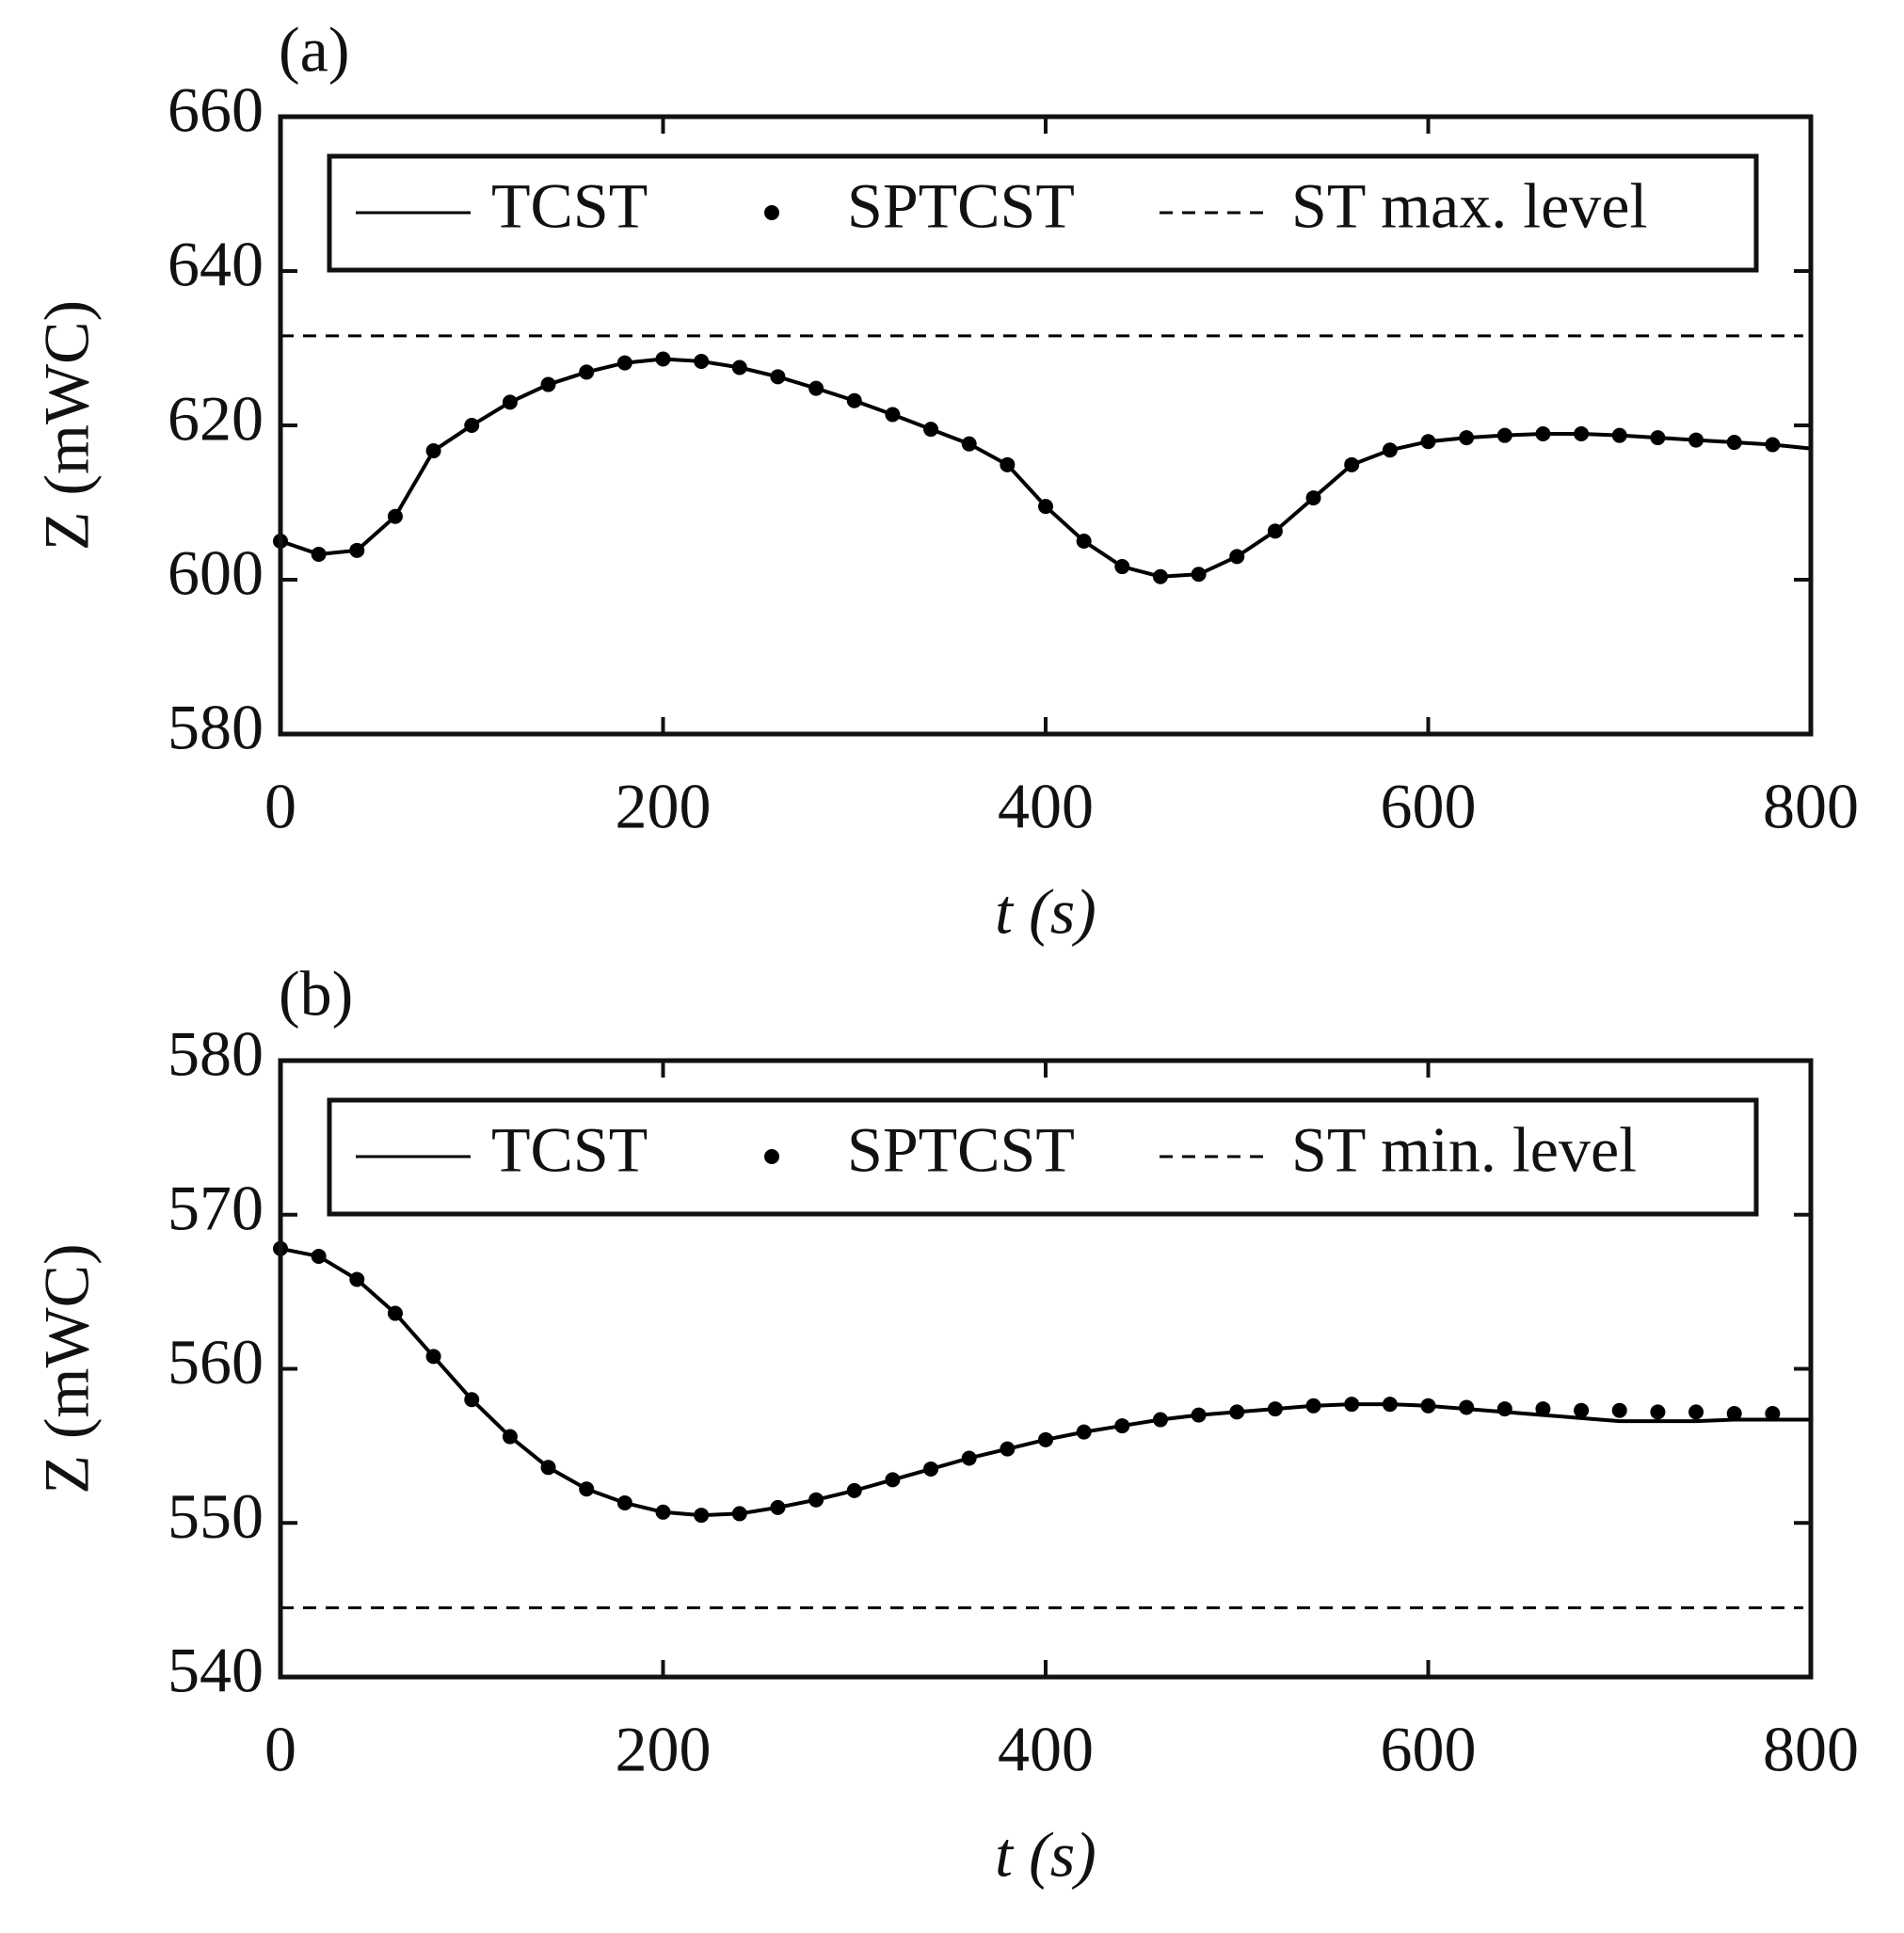 This screenshot has height=1933, width=1904. I want to click on y-tick-label: 580, so click(216, 1054).